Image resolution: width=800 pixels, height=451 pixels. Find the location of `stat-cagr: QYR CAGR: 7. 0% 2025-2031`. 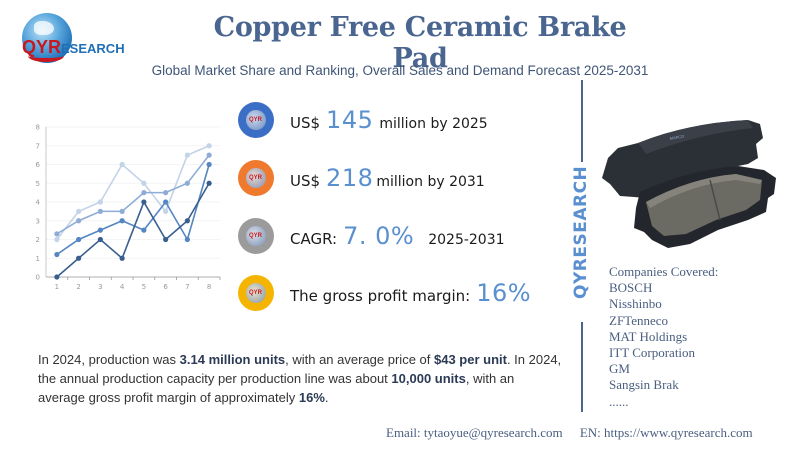

stat-cagr: QYR CAGR: 7. 0% 2025-2031 is located at coordinates (371, 236).